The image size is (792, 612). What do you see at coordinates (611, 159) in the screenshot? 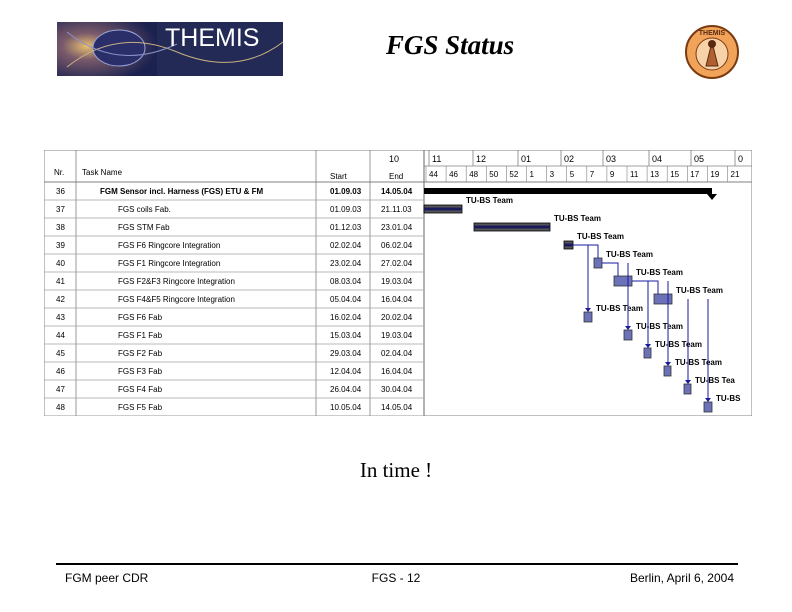
I see `timescale-month-label: 03` at bounding box center [611, 159].